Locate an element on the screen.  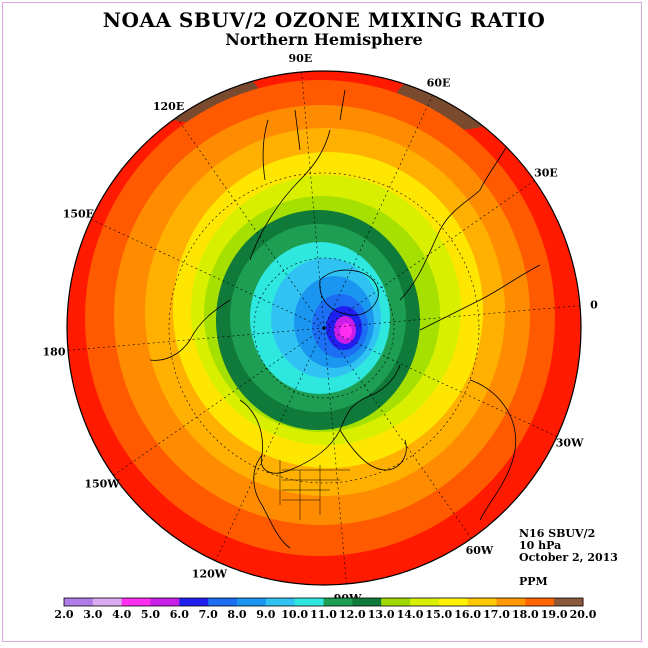
colorbar-label: 11.0 is located at coordinates (323, 614).